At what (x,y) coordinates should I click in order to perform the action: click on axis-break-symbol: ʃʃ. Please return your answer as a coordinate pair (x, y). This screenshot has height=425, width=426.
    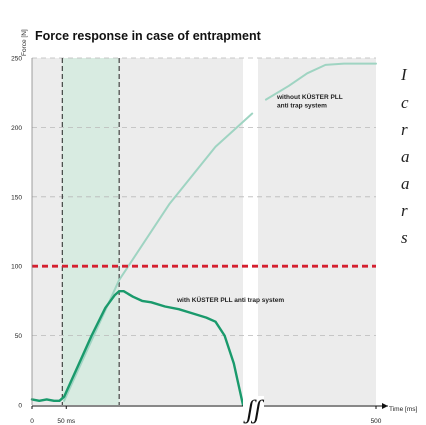
    Looking at the image, I should click on (254, 409).